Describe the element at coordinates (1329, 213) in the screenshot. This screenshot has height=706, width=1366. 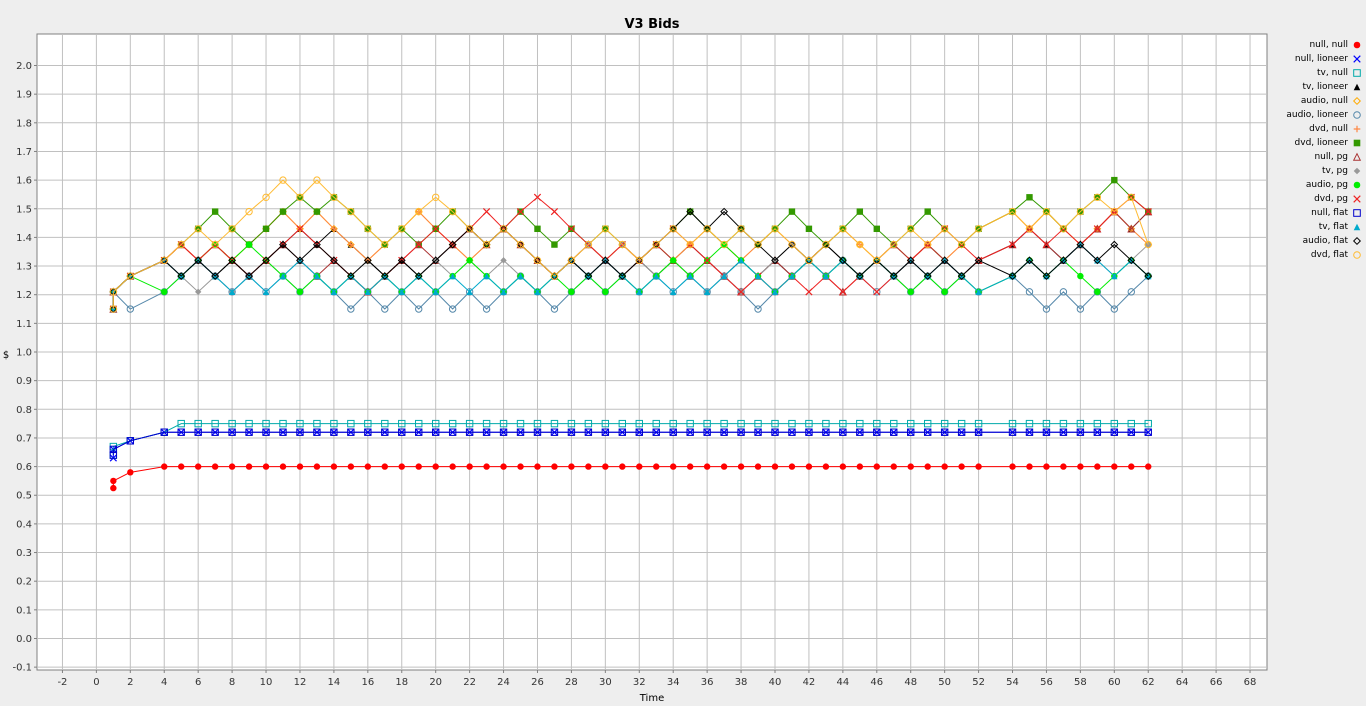
I see `legend-label: null, flat` at that location.